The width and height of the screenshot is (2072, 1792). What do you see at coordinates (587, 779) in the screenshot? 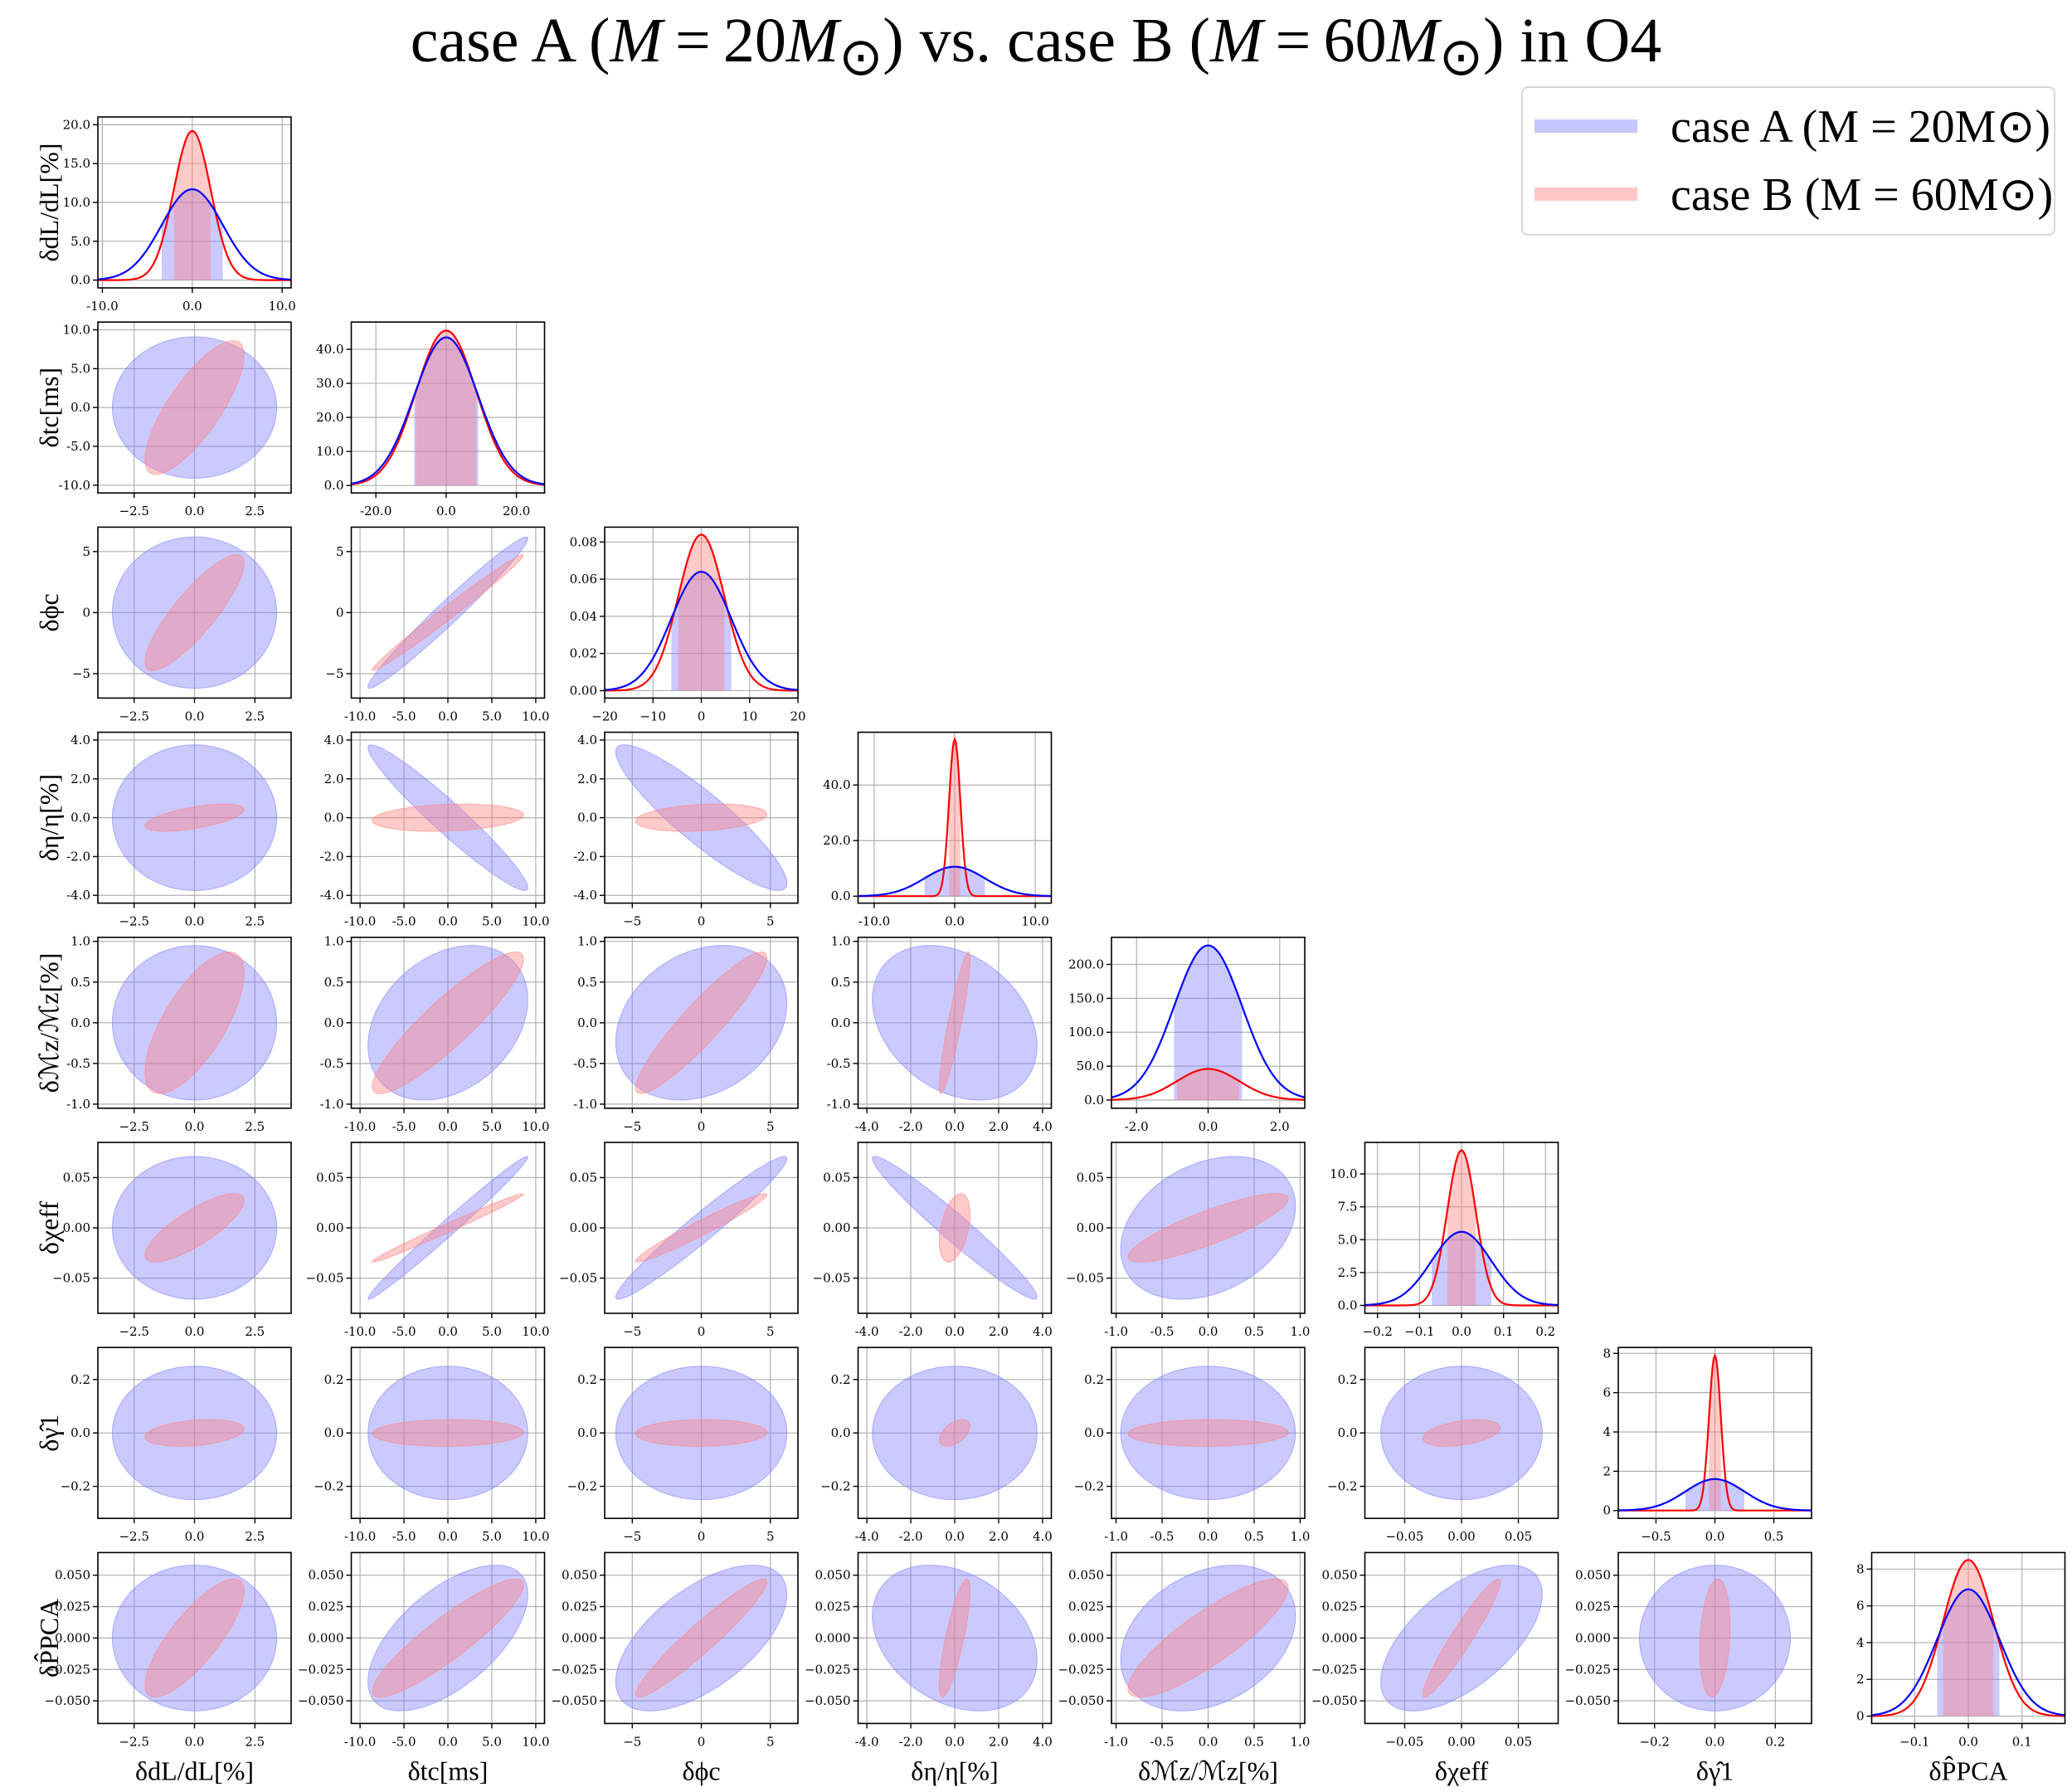
I see `y-tick-label: 2.0` at bounding box center [587, 779].